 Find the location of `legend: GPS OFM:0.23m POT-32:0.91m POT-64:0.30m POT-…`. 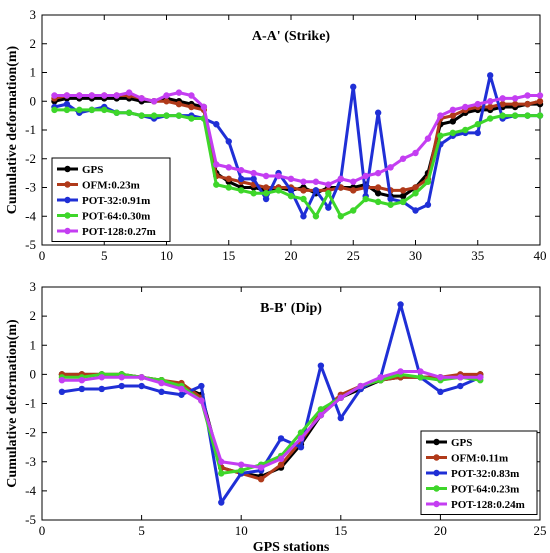

legend: GPS OFM:0.23m POT-32:0.91m POT-64:0.30m POT-… is located at coordinates (111, 199).